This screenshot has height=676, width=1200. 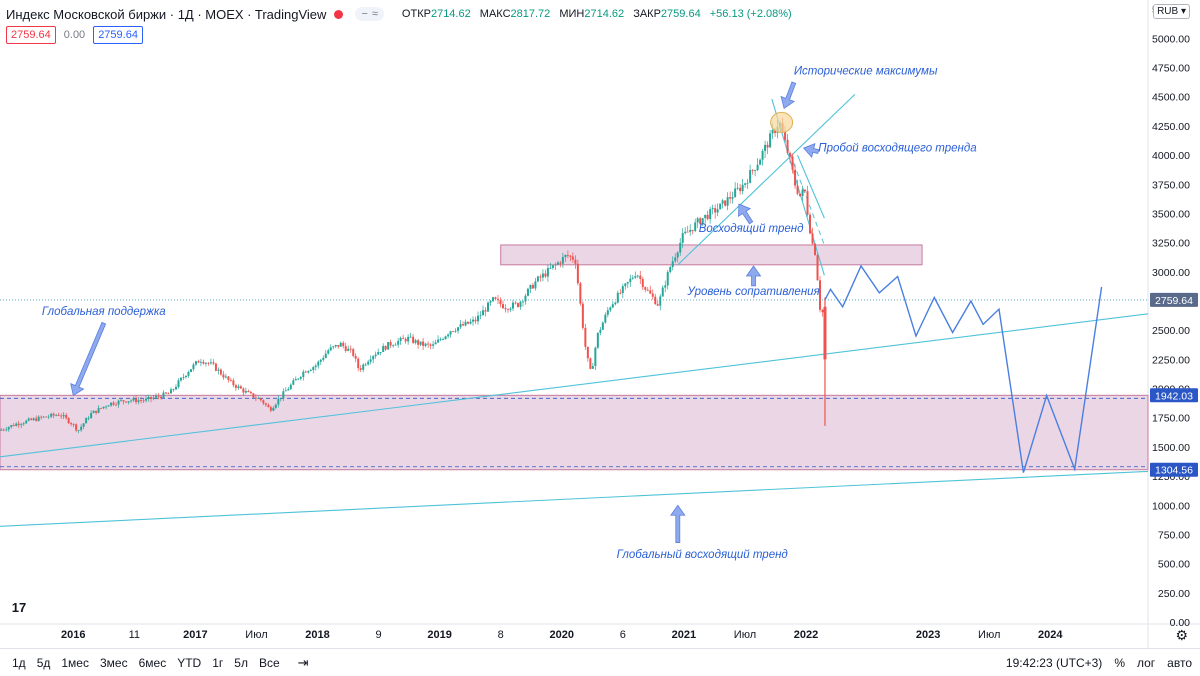 I want to click on timeframe-4: 6мес, so click(x=152, y=662).